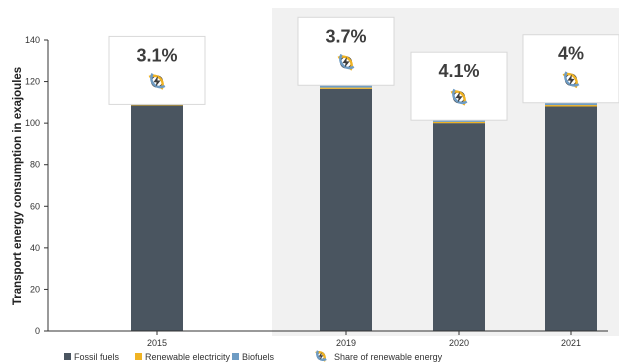 This screenshot has width=619, height=364. I want to click on share-box: 3.1%, so click(157, 70).